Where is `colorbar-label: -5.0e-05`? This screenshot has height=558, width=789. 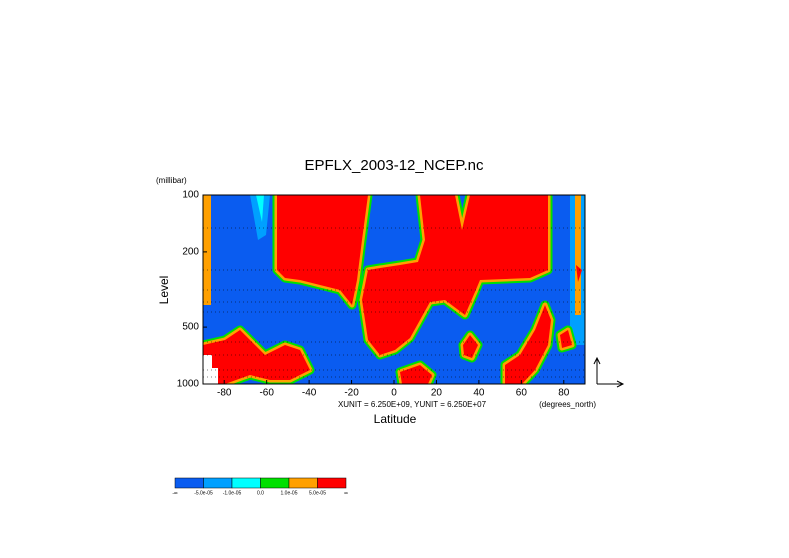
colorbar-label: -5.0e-05 is located at coordinates (203, 493).